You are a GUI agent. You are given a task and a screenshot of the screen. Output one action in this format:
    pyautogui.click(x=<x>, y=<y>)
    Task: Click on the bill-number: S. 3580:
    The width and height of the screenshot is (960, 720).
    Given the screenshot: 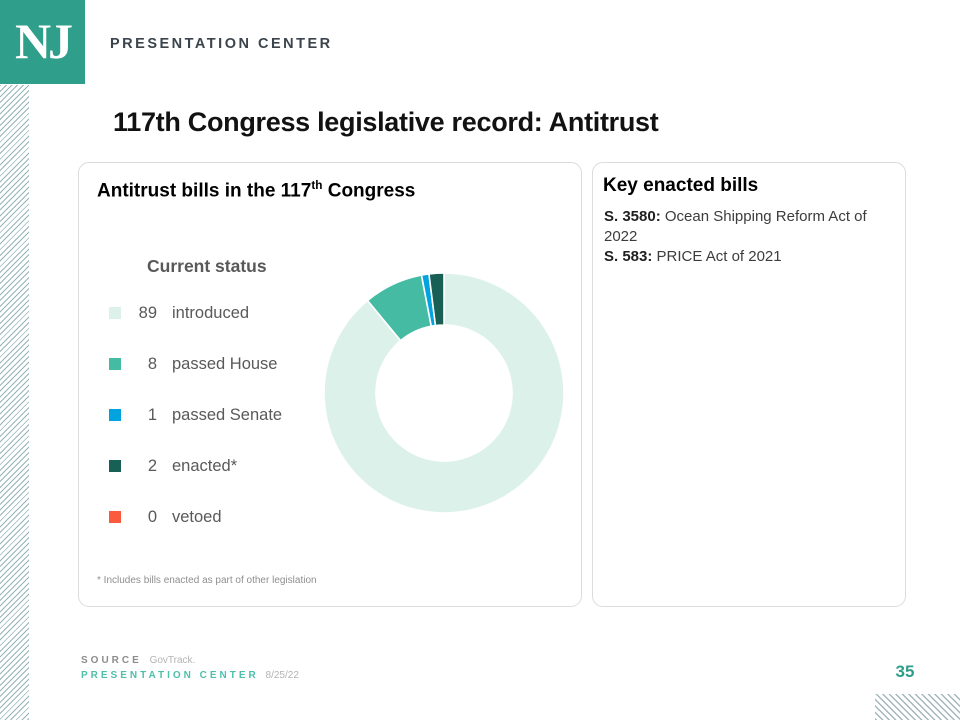 What is the action you would take?
    pyautogui.click(x=632, y=216)
    